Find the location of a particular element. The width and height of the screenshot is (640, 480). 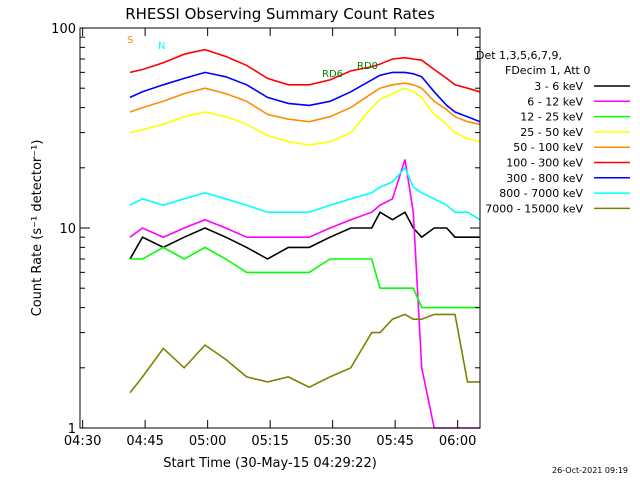

chart-title: RHESSI Observing Summary Count Rates is located at coordinates (280, 14).